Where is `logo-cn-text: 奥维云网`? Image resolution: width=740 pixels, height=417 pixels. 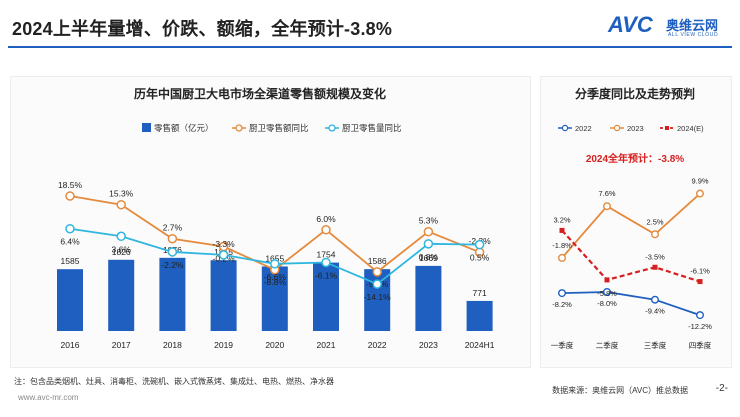
logo-cn-text: 奥维云网 is located at coordinates (692, 25).